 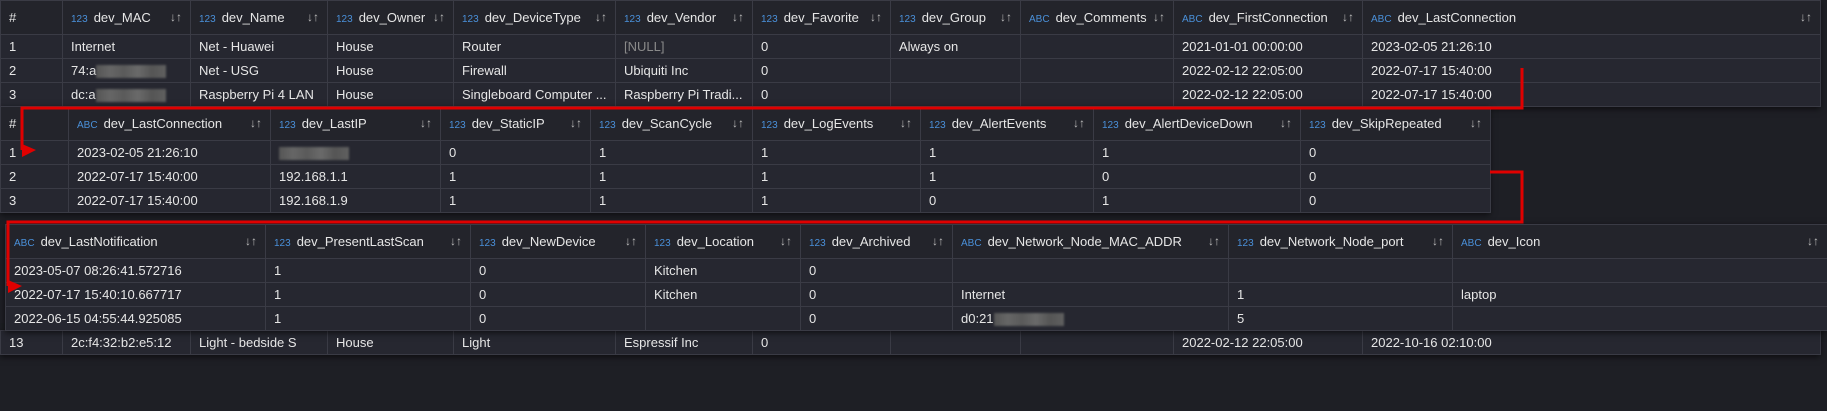 I want to click on table-cell: 2022-06-15 04:55:44.925085, so click(x=135, y=318).